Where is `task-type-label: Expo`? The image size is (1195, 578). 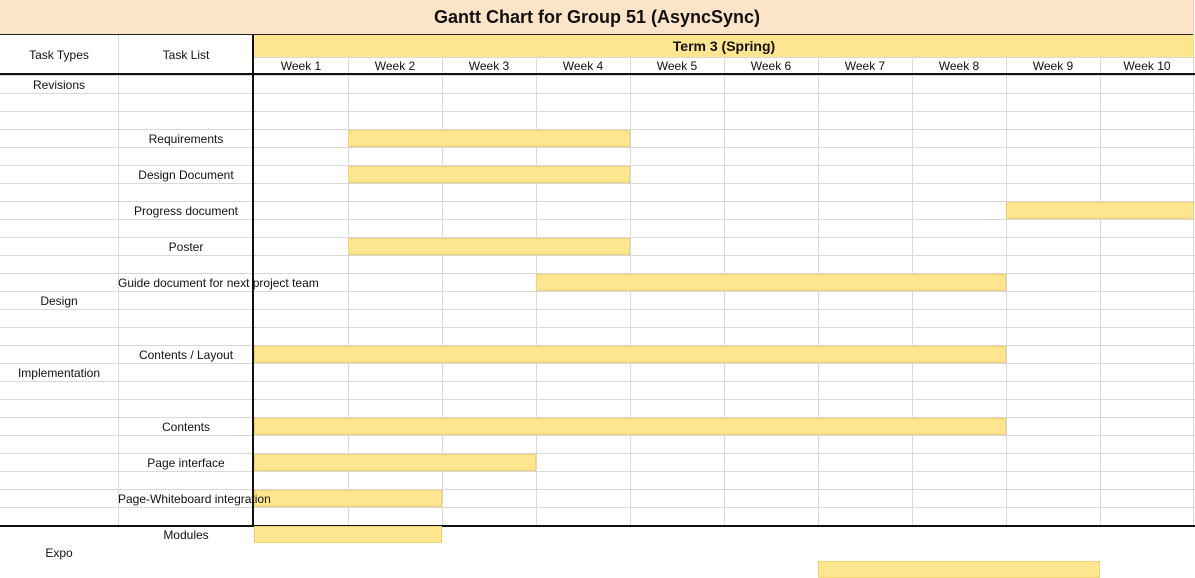
task-type-label: Expo is located at coordinates (59, 553).